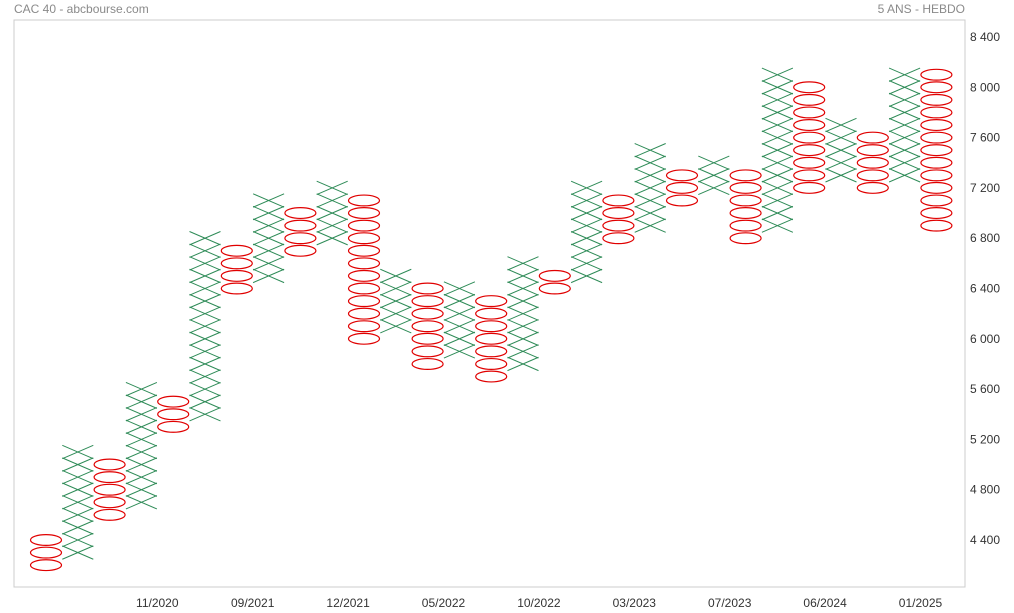 The width and height of the screenshot is (1014, 613). I want to click on x-tick-label: 06/2024, so click(825, 603).